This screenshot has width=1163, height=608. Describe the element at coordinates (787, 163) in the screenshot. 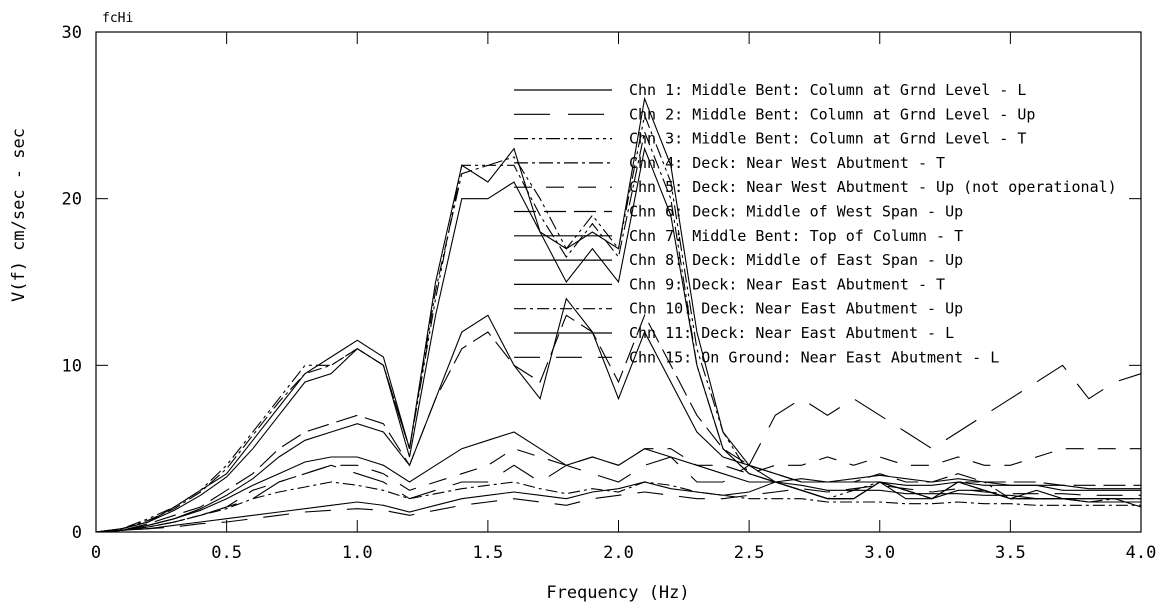

I see `legend-label: Chn 4: Deck: Near West Abutment - T` at that location.